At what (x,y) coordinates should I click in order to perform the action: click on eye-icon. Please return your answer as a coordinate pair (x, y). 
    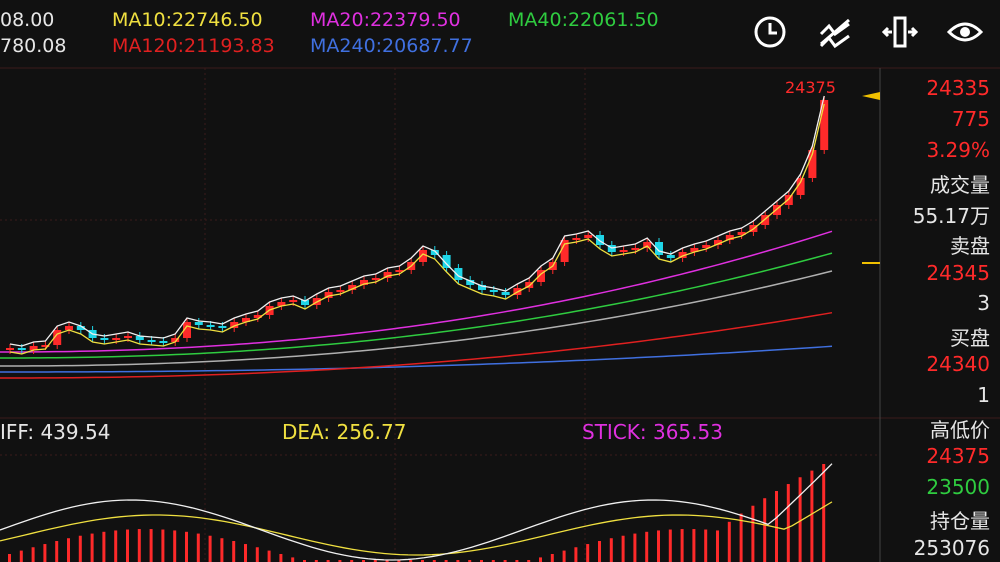
    Looking at the image, I should click on (965, 32).